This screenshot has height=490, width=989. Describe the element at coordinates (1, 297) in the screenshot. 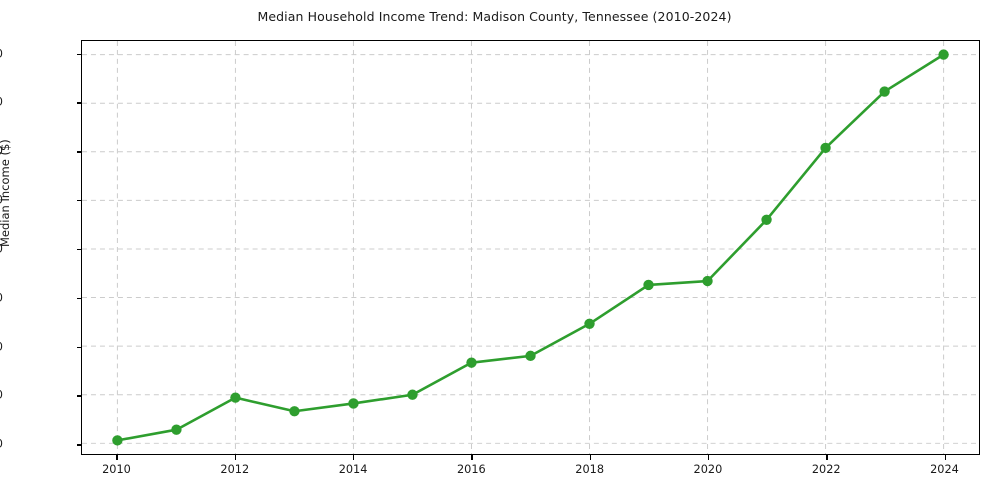

I see `y-axis-tick-label: $47,500` at that location.